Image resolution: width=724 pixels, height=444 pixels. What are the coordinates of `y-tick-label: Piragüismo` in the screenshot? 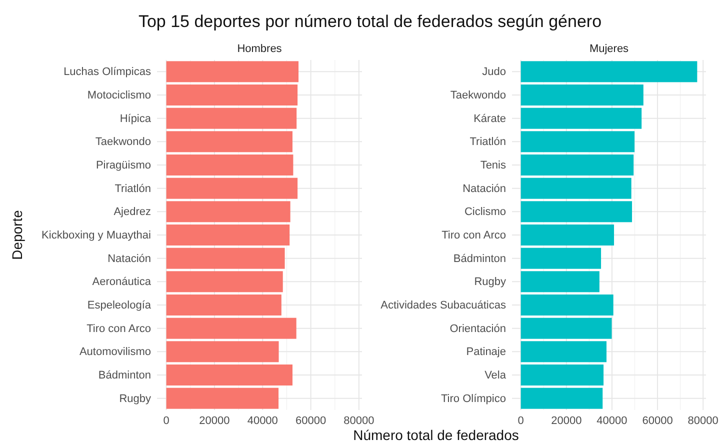 It's located at (123, 166).